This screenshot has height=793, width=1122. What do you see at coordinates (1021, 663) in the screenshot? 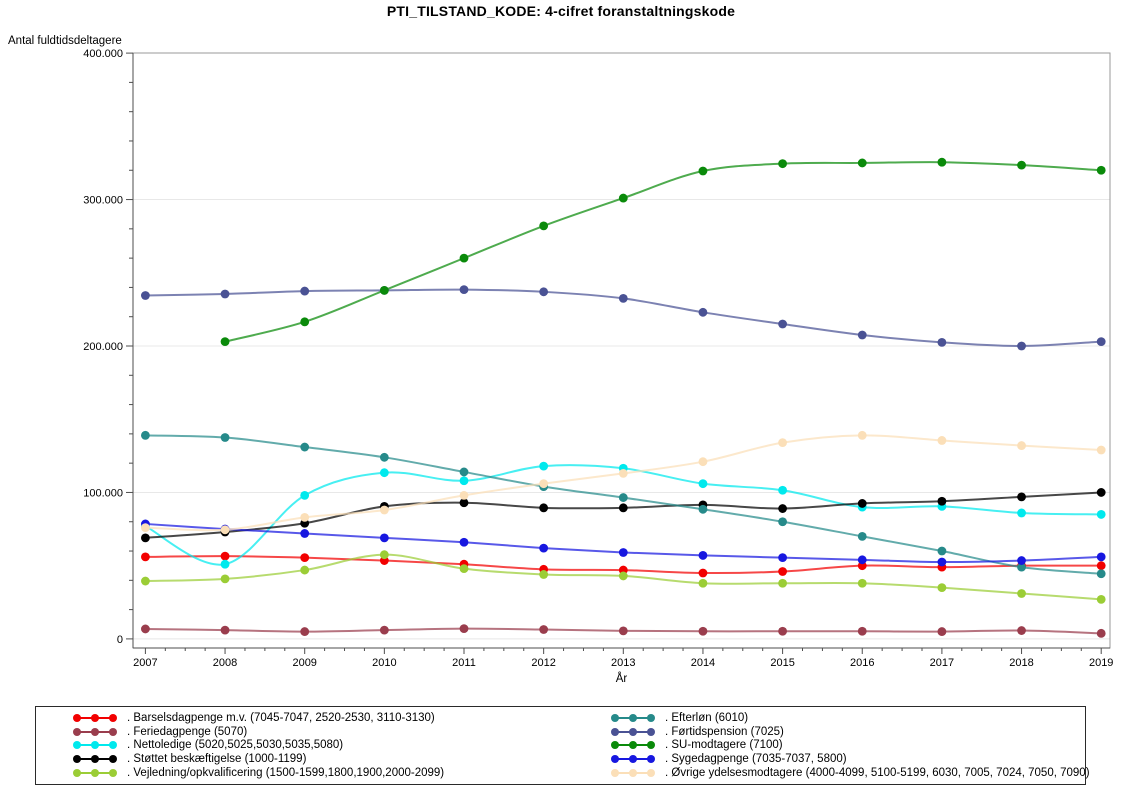
I see `x-tick-label: 2018` at bounding box center [1021, 663].